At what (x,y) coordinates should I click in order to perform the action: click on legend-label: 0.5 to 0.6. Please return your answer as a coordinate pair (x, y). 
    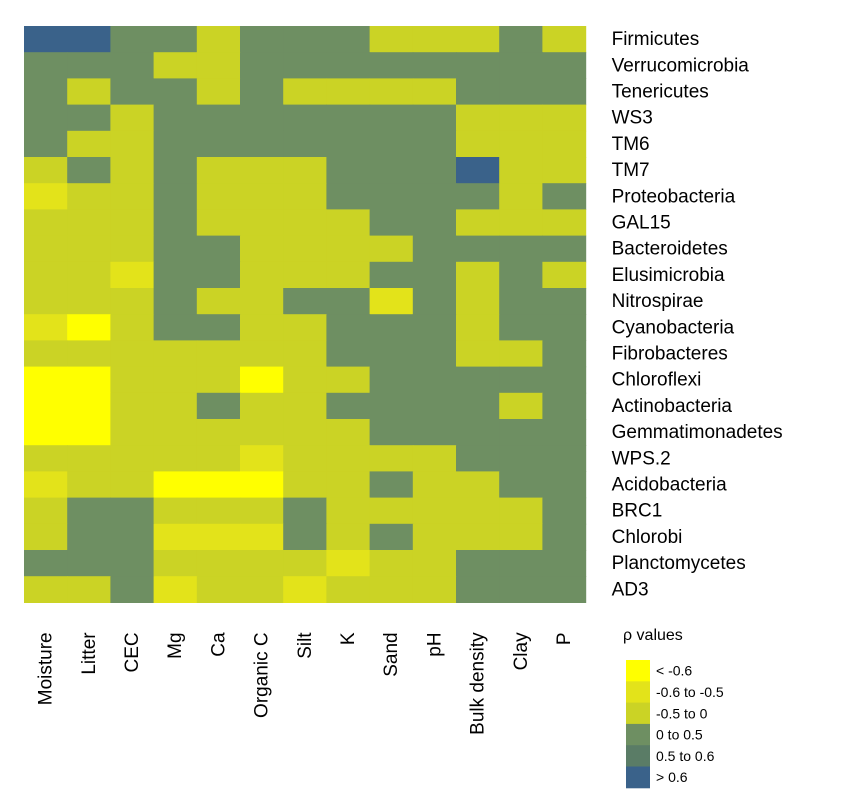
    Looking at the image, I should click on (685, 756).